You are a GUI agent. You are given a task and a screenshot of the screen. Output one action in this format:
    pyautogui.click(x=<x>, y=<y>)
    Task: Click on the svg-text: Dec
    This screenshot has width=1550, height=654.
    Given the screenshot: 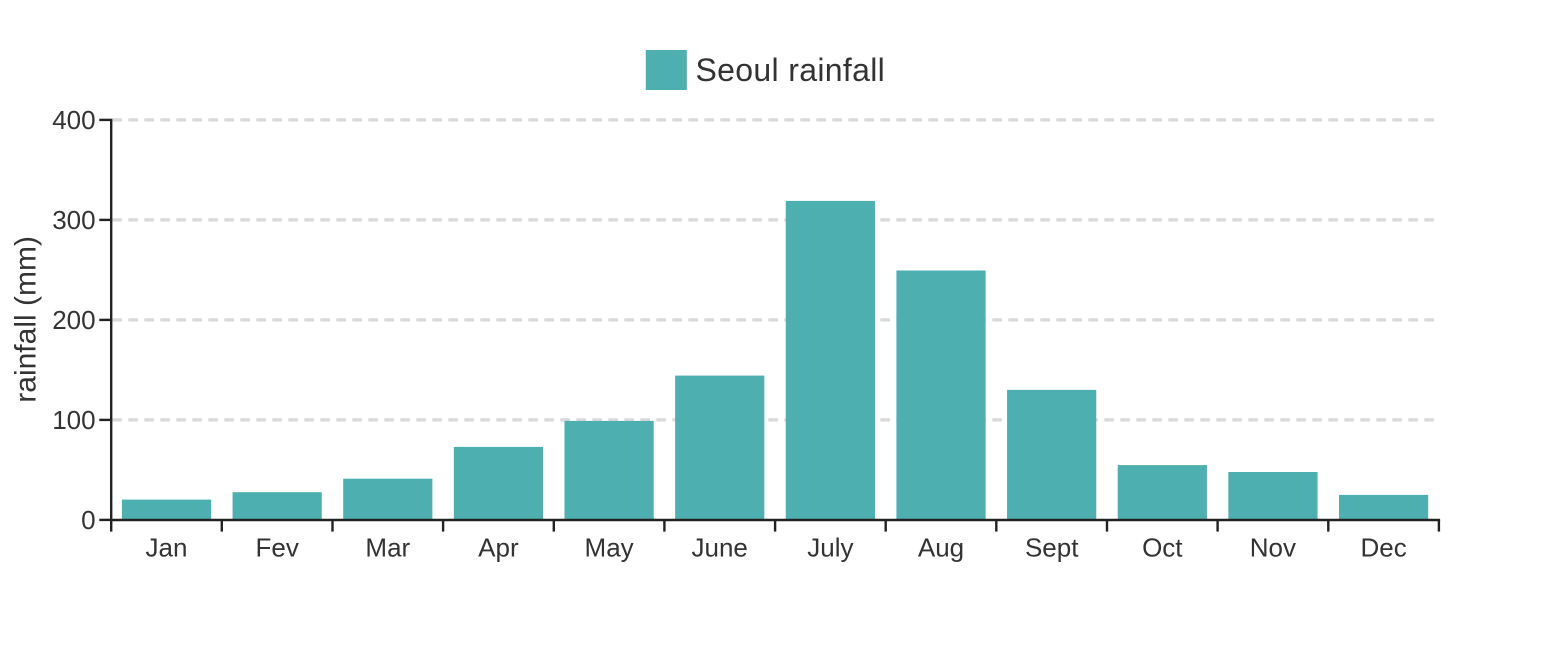 What is the action you would take?
    pyautogui.click(x=1383, y=548)
    